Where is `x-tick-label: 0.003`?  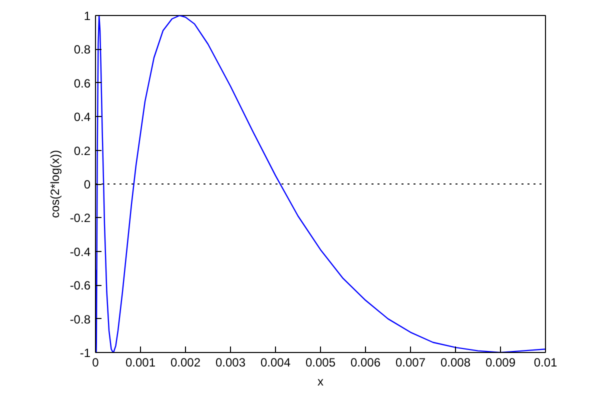
x-tick-label: 0.003 is located at coordinates (230, 363).